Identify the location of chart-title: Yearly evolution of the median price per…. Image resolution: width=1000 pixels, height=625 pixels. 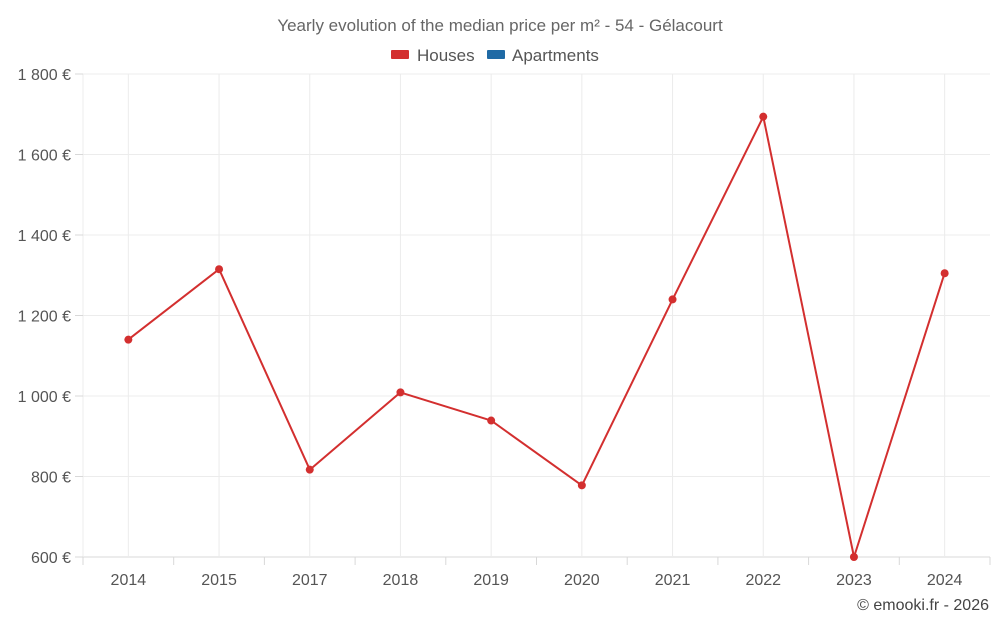
(500, 25).